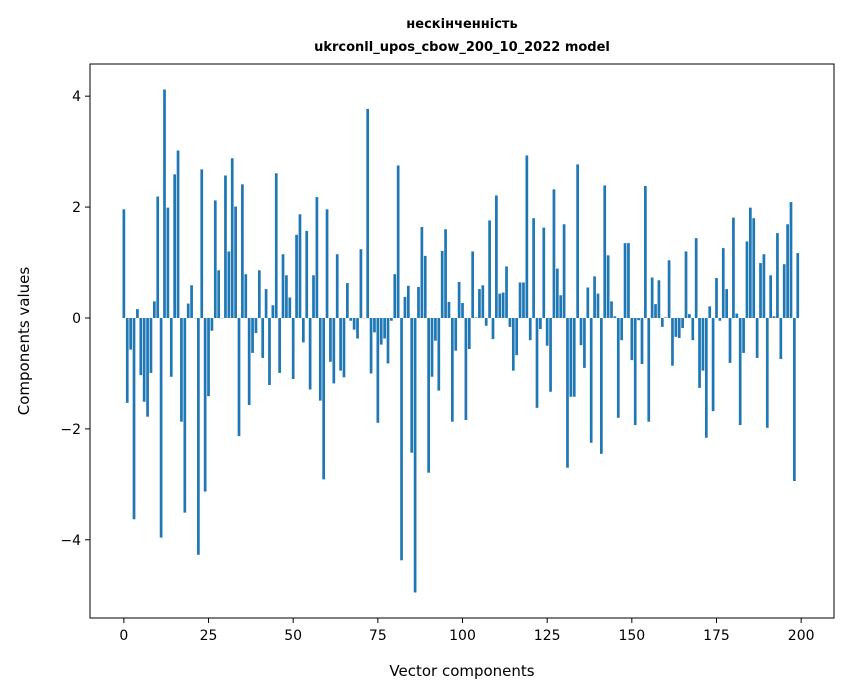 The image size is (847, 696). I want to click on y-tick-label: −4, so click(70, 541).